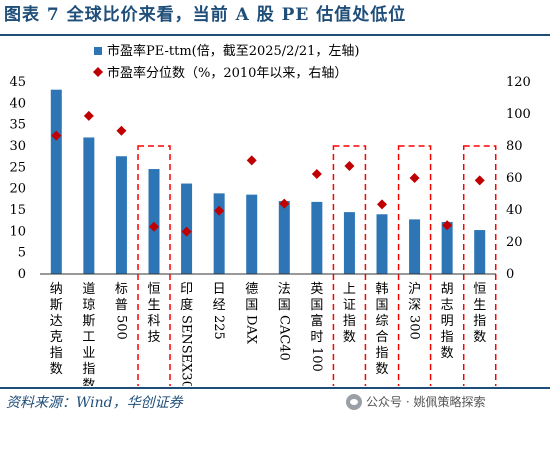 This screenshot has width=550, height=454. What do you see at coordinates (514, 178) in the screenshot?
I see `right-tick-label: 60` at bounding box center [514, 178].